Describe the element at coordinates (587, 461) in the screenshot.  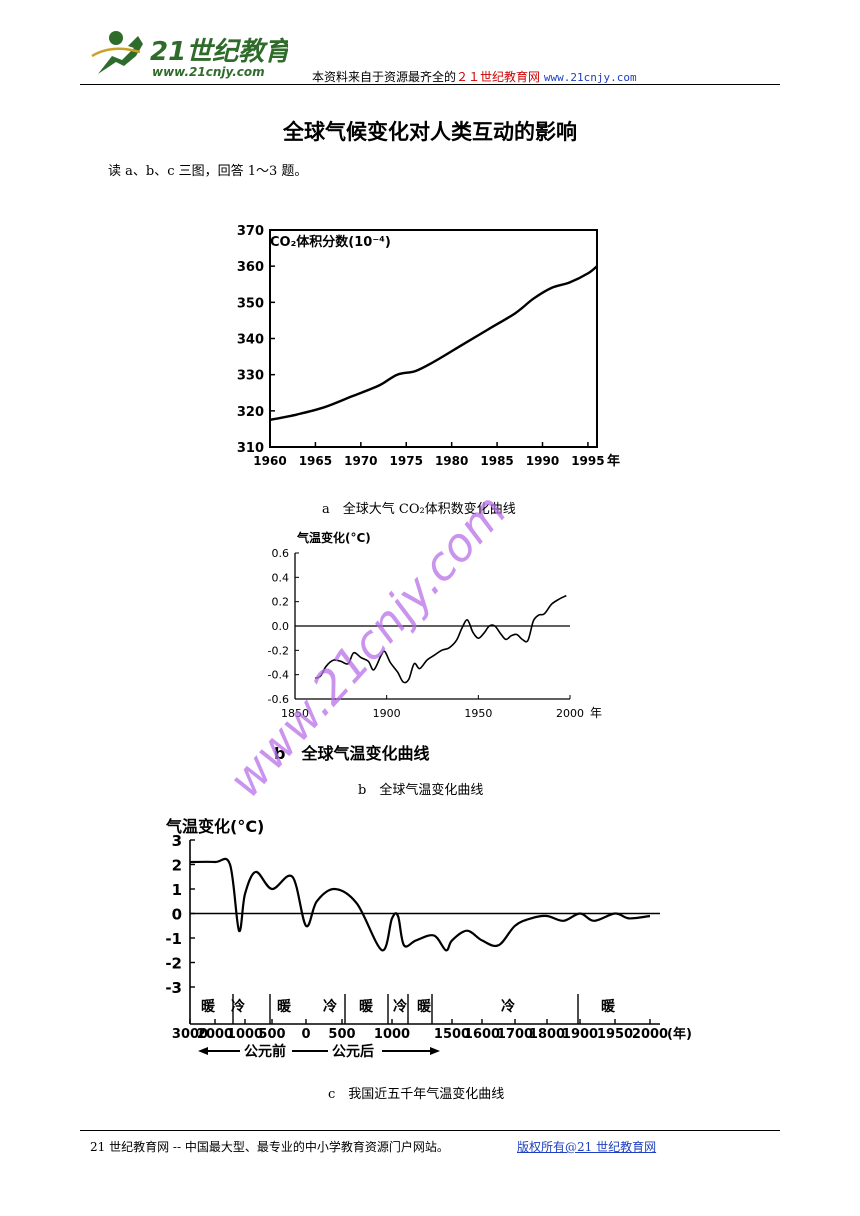
I see `x-tick-label: 1995` at that location.